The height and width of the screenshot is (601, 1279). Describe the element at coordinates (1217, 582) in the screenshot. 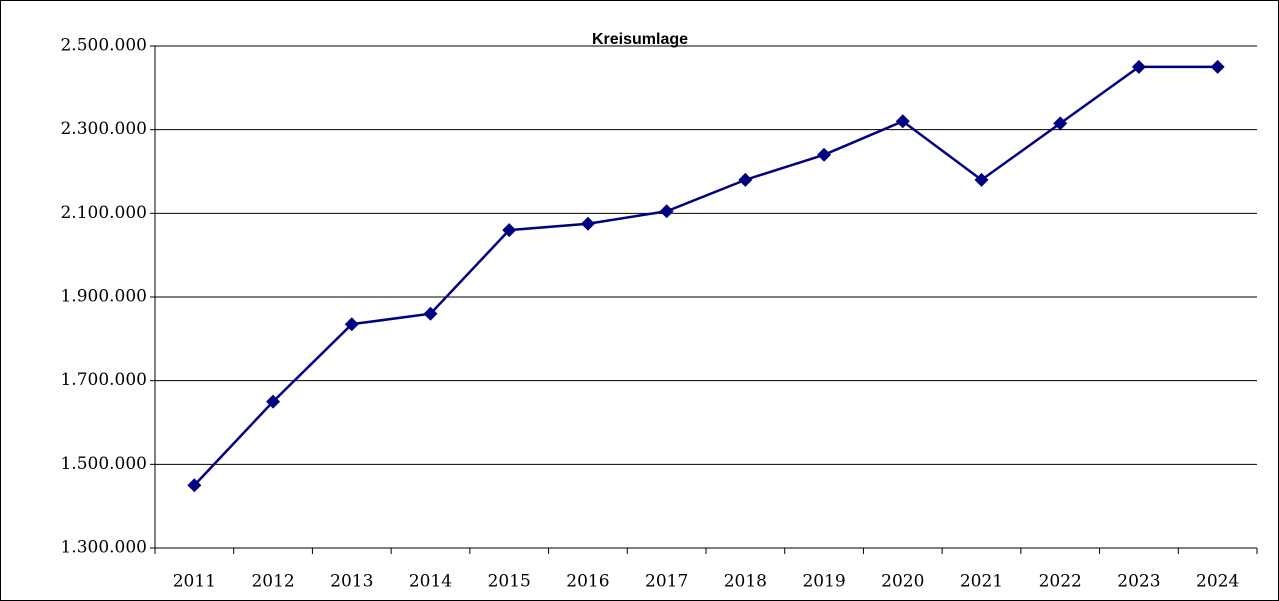

I see `x-tick-label: 2024` at that location.